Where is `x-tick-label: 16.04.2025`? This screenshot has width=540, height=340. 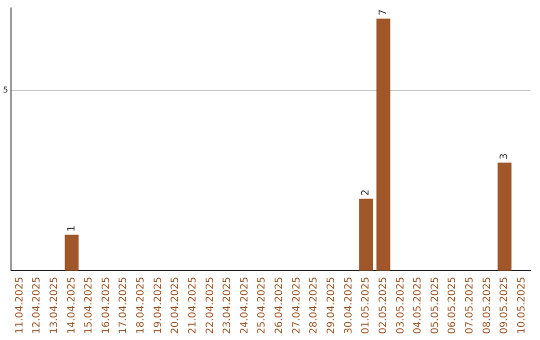
x-tick-label: 16.04.2025 is located at coordinates (106, 305).